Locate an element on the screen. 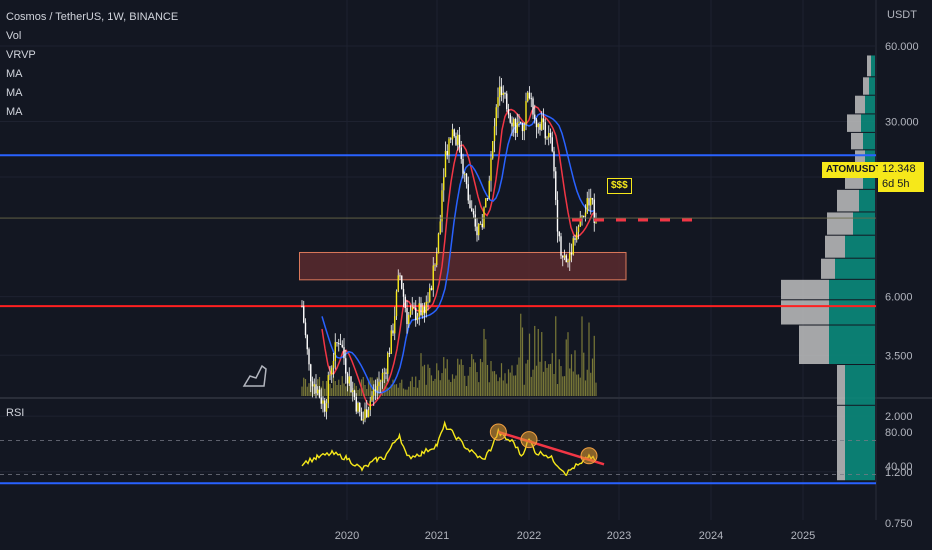 Image resolution: width=932 pixels, height=550 pixels. tradingview-logo-icon is located at coordinates (254, 375).